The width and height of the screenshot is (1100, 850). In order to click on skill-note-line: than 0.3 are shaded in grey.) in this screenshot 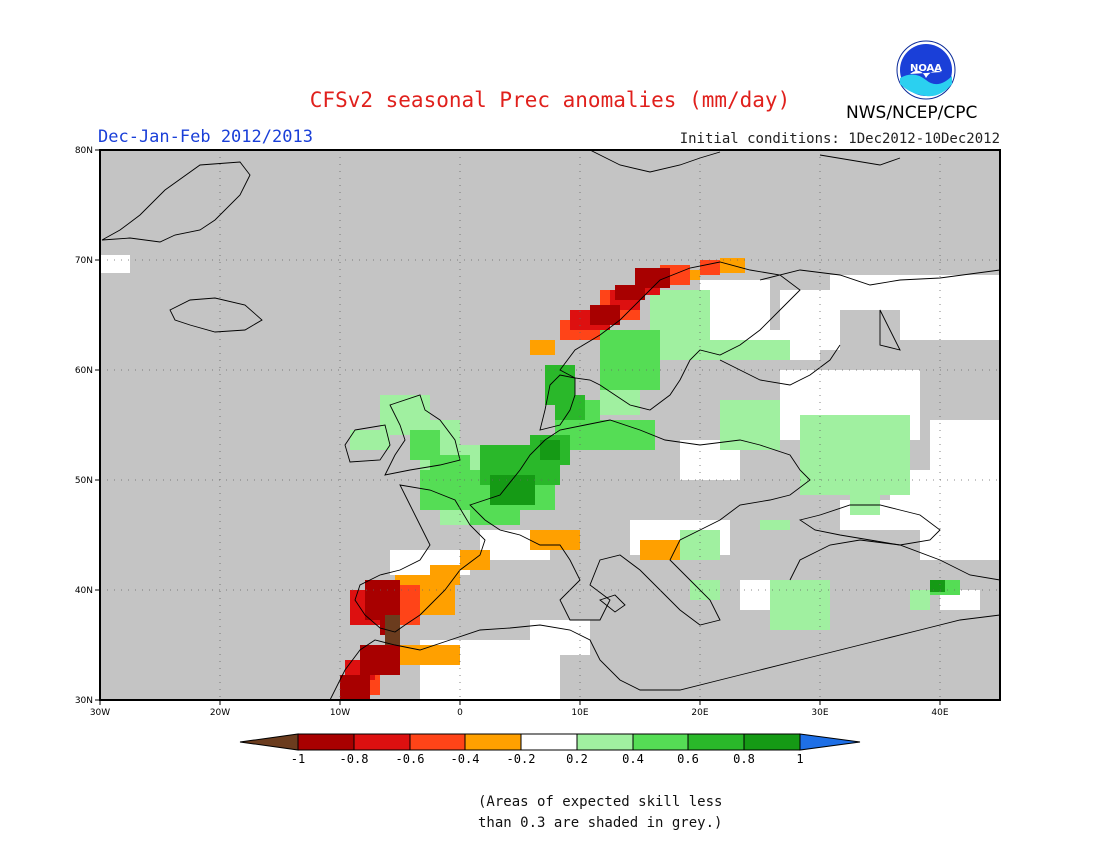, I will do `click(600, 823)`.